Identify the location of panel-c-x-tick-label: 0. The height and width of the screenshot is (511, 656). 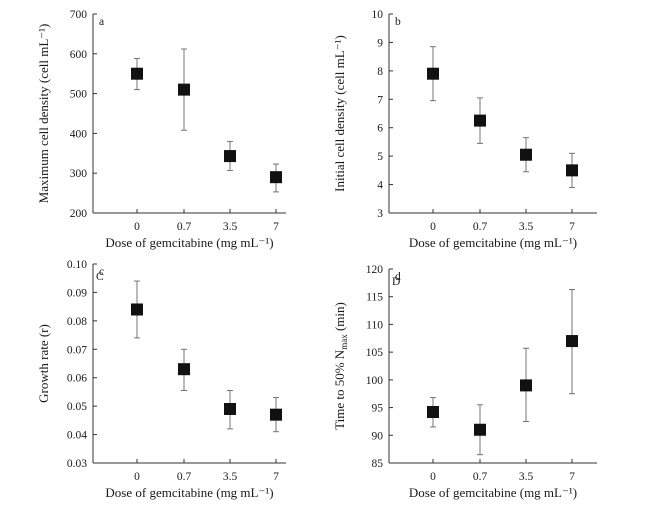
(137, 477).